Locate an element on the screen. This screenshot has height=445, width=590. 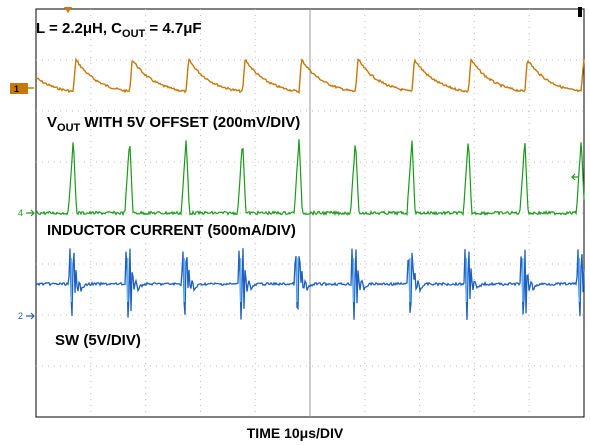
channel-4-marker-text: 4 is located at coordinates (20, 213).